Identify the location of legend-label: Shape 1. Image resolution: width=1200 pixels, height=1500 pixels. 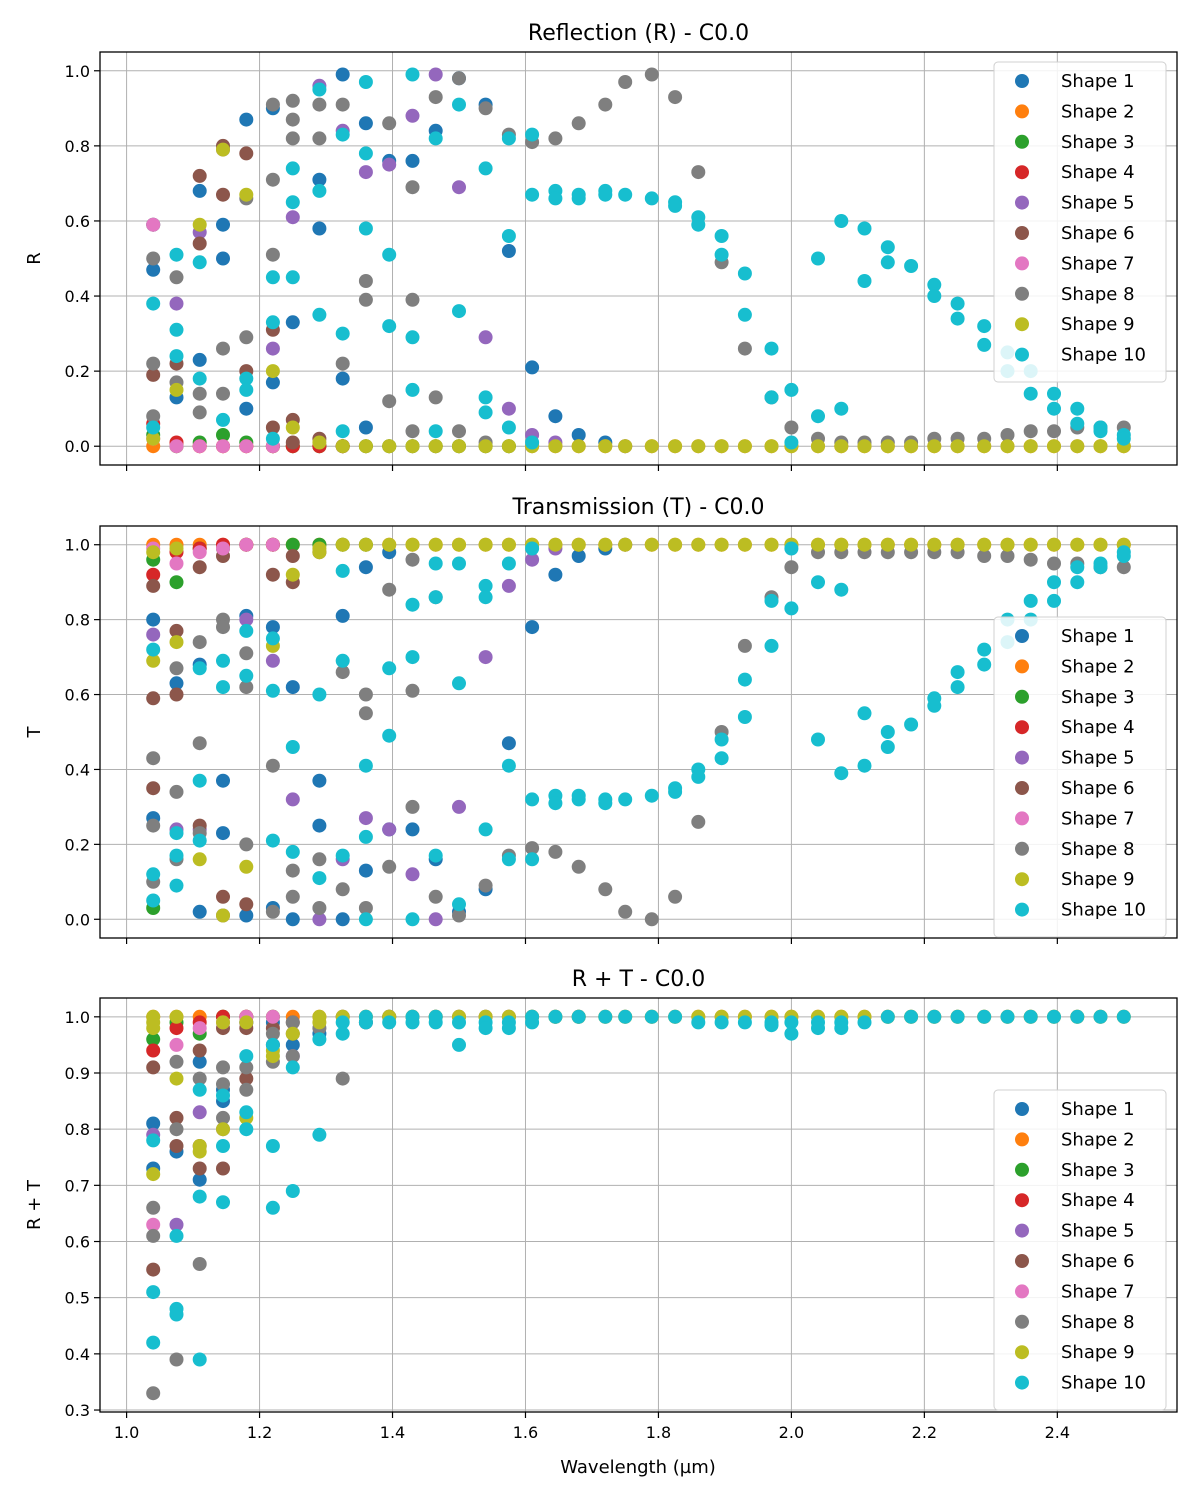
(1098, 1109).